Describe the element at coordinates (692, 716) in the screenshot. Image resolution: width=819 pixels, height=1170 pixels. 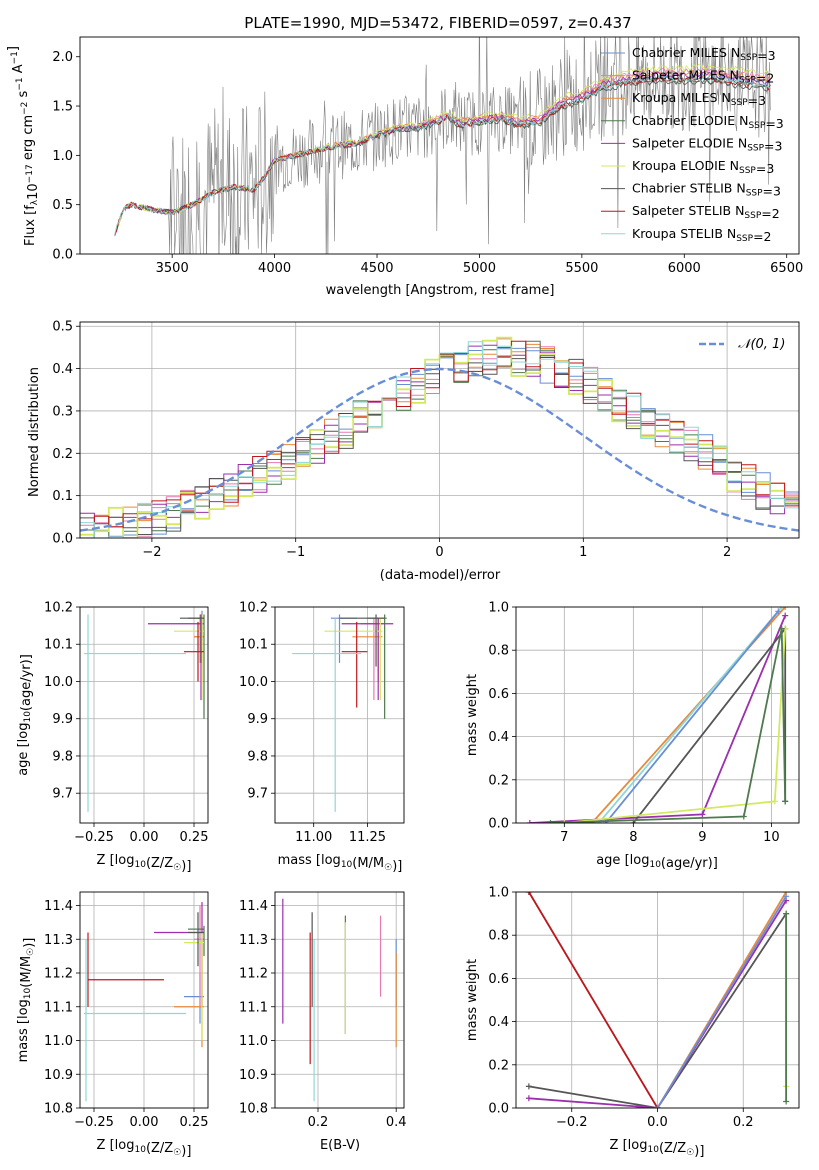
I see `weight-line-chabrier-miles` at that location.